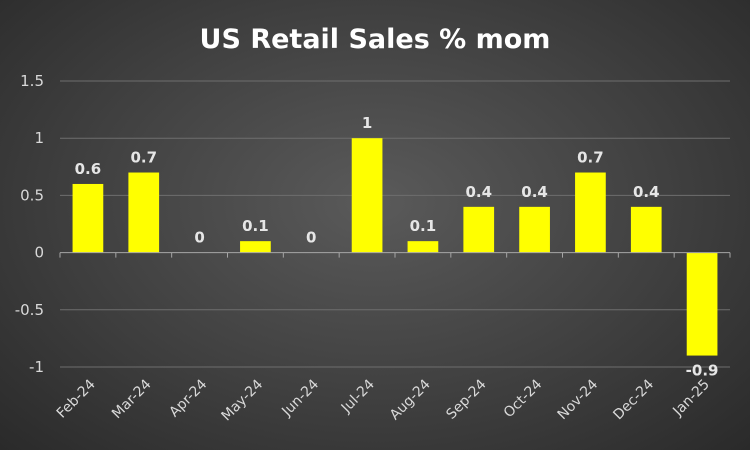  I want to click on y-tick-label: -1, so click(36, 367).